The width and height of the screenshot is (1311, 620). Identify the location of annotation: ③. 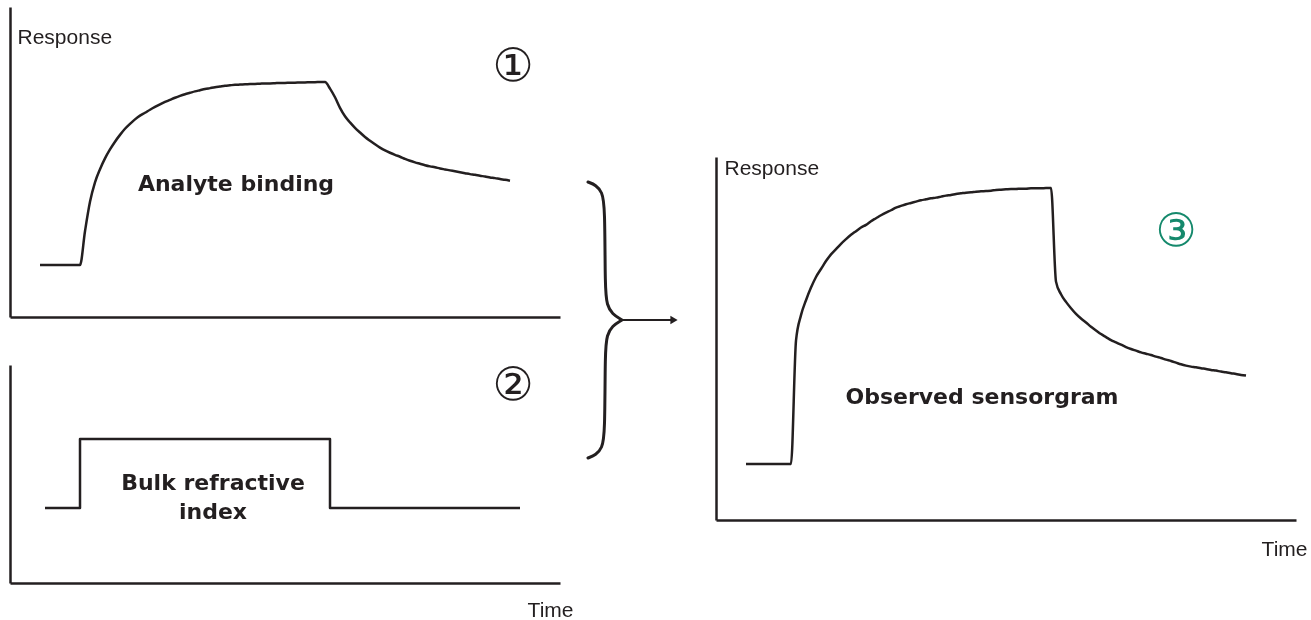
(1176, 230).